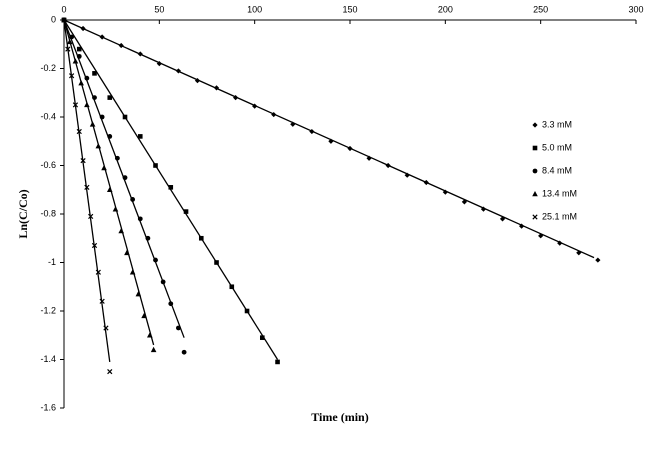 This screenshot has height=454, width=651. Describe the element at coordinates (159, 9) in the screenshot. I see `x-tick-label: 50` at that location.